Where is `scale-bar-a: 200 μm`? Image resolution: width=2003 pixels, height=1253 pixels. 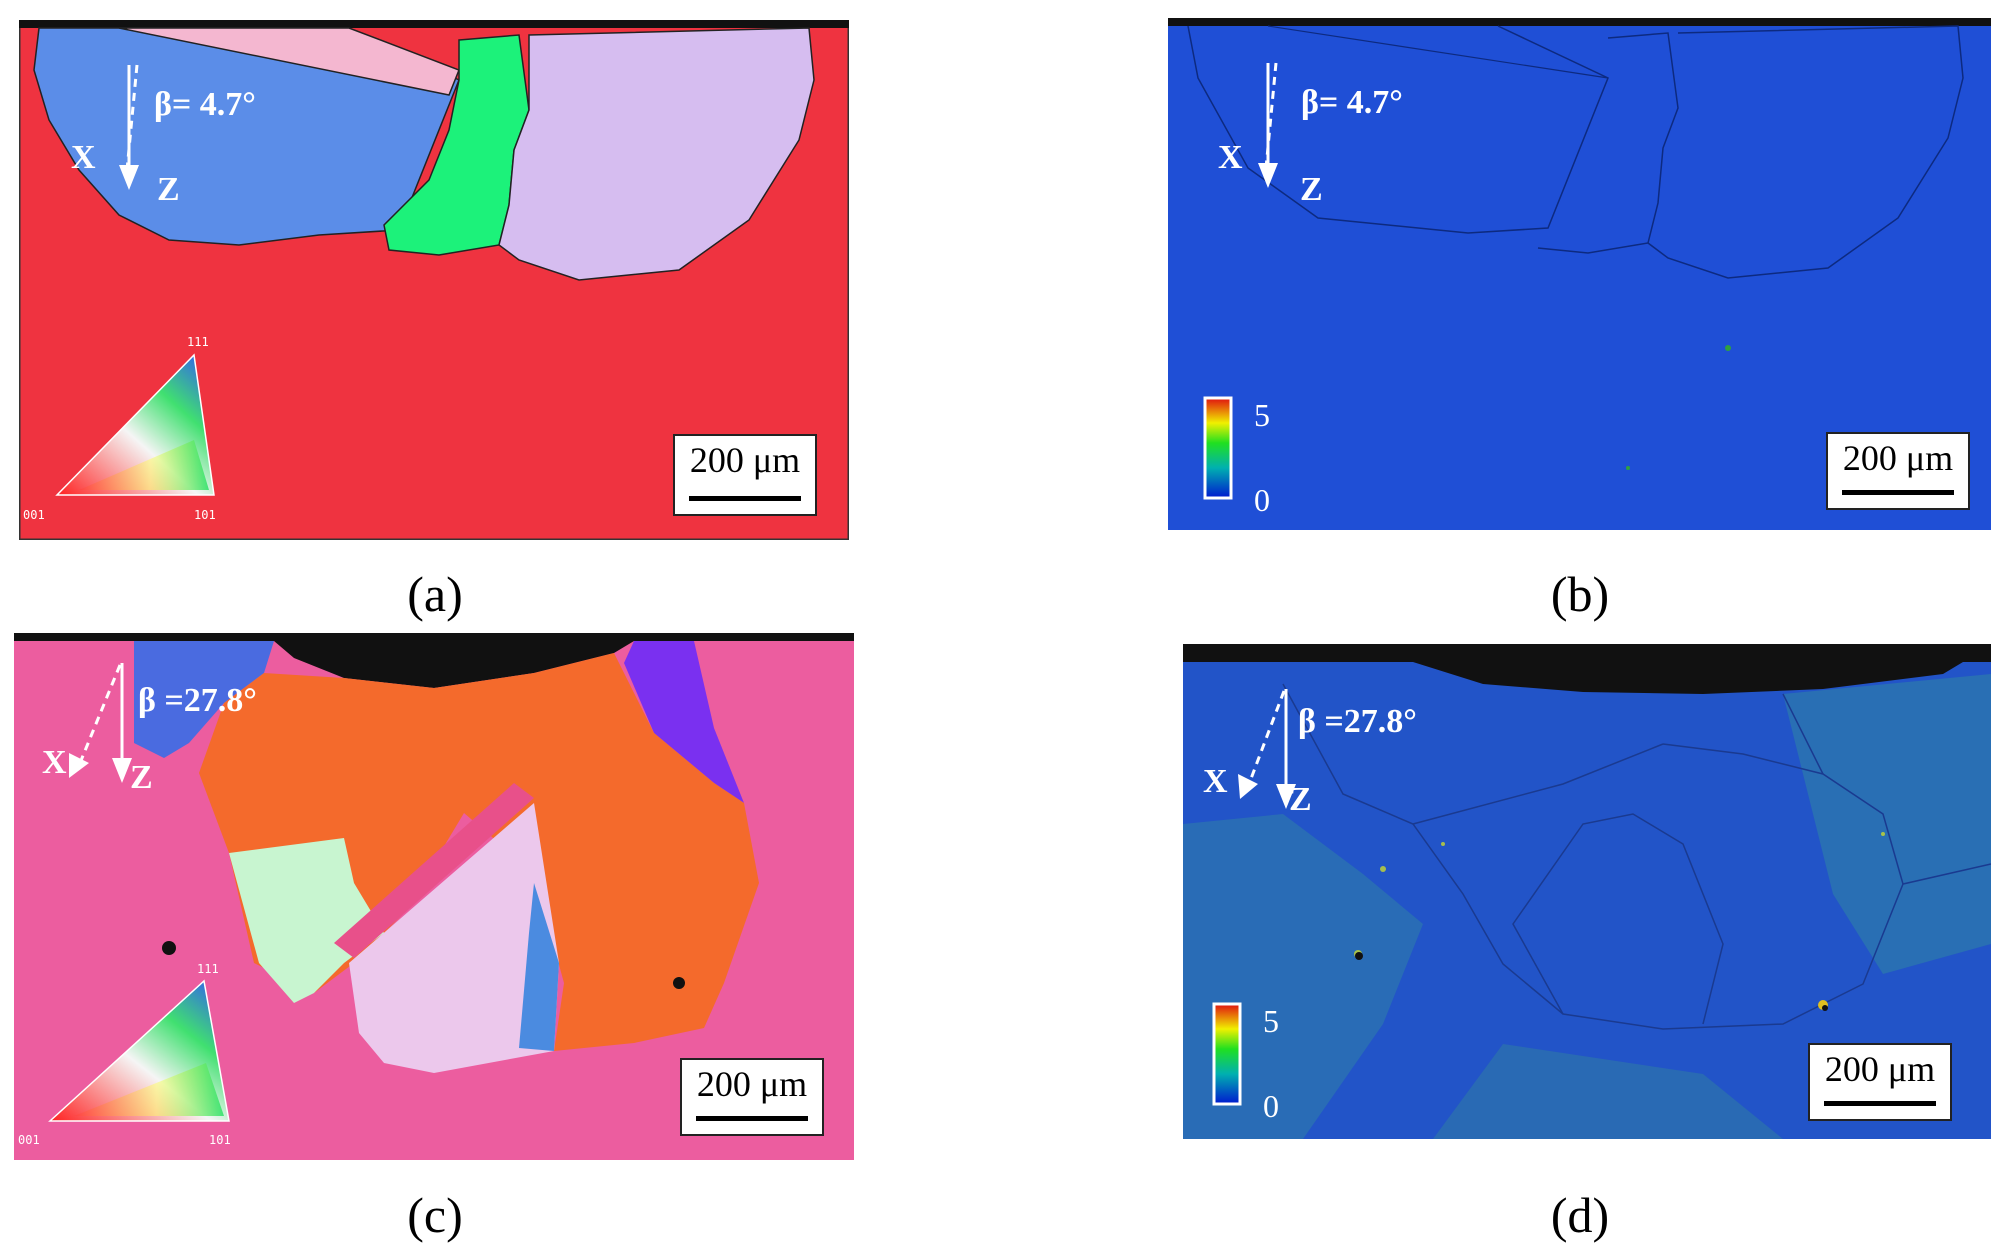 scale-bar-a: 200 μm is located at coordinates (745, 475).